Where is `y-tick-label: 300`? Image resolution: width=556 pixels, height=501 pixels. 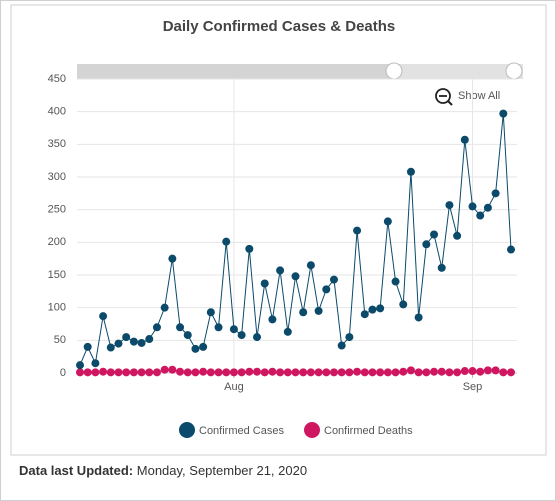 y-tick-label: 300 is located at coordinates (57, 177).